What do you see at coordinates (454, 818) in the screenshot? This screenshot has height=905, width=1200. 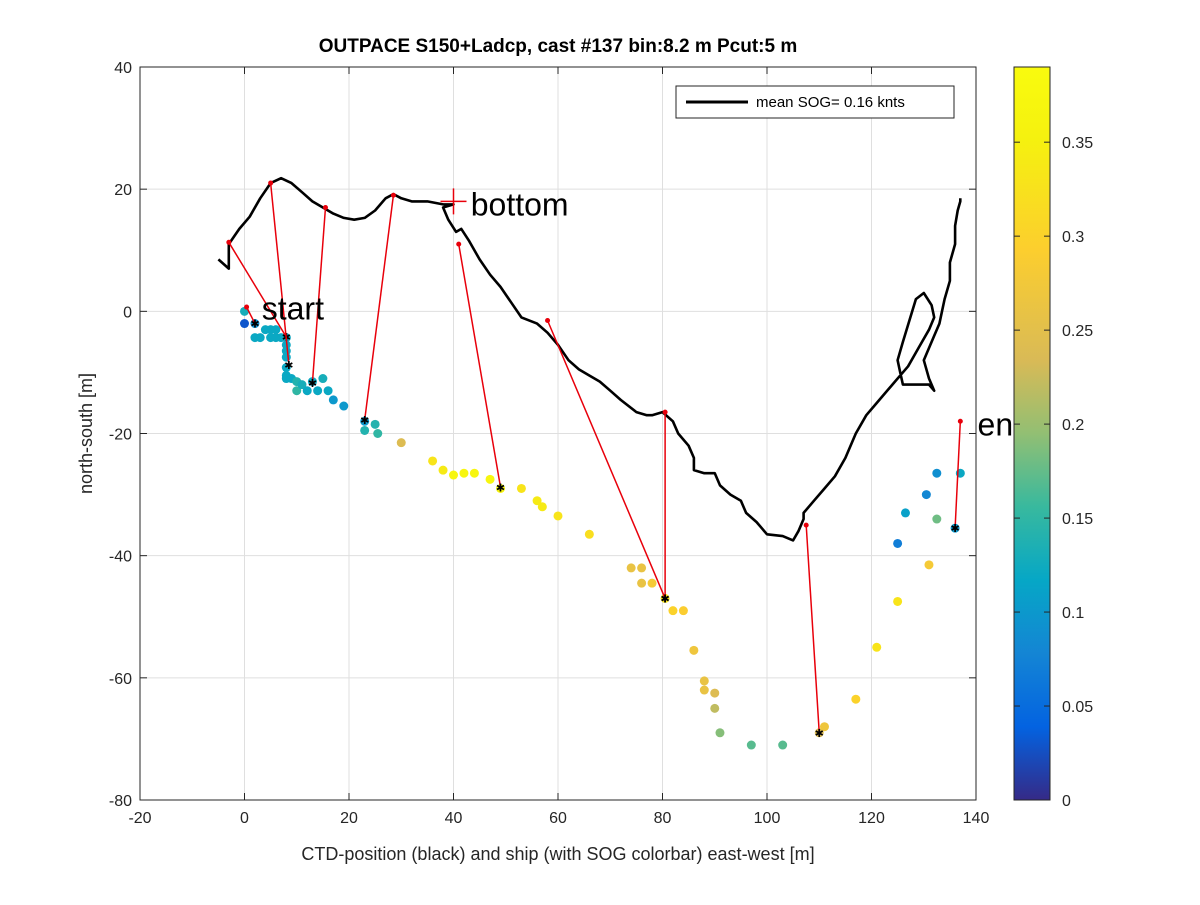 I see `x-tick-label: 40` at bounding box center [454, 818].